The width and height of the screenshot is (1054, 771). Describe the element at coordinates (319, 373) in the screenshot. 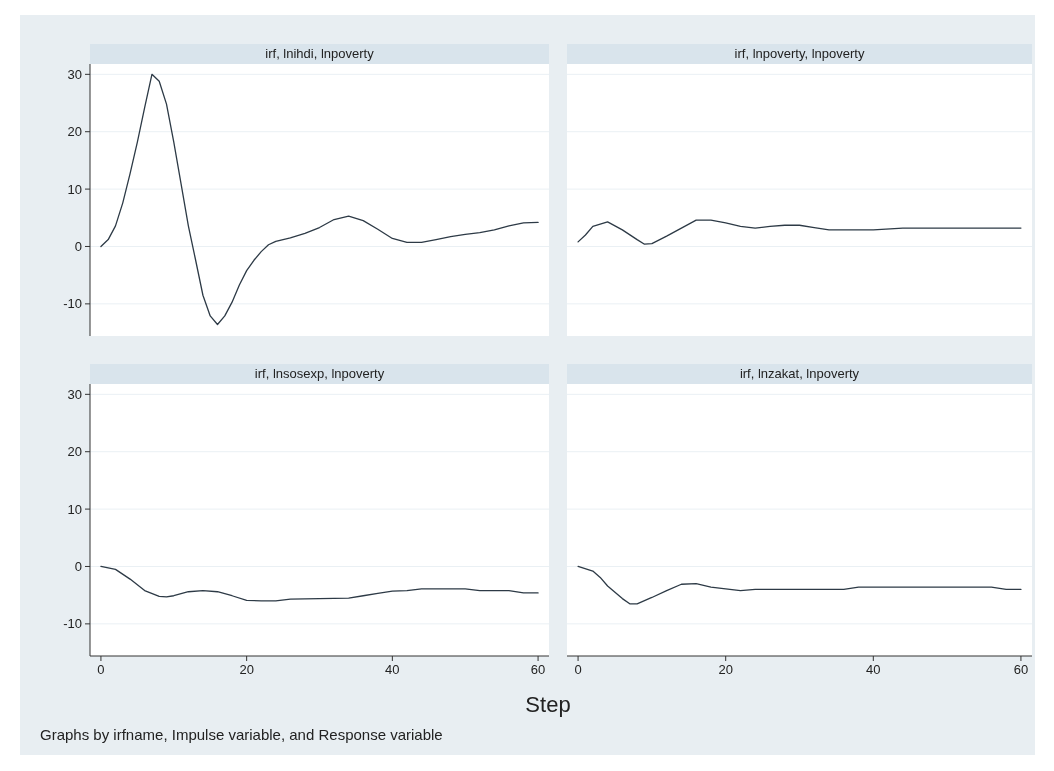

I see `chart-title: irf, lnsosexp, lnpoverty` at that location.